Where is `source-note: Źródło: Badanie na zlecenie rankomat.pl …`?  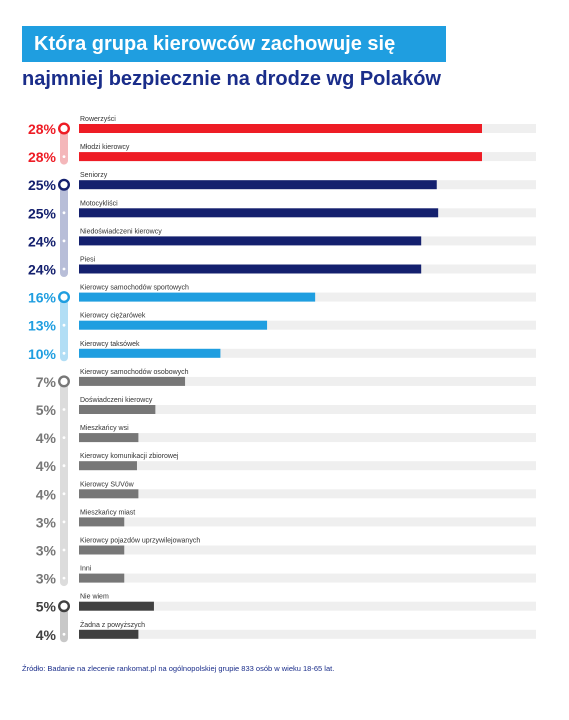
source-note: Źródło: Badanie na zlecenie rankomat.pl … is located at coordinates (178, 668).